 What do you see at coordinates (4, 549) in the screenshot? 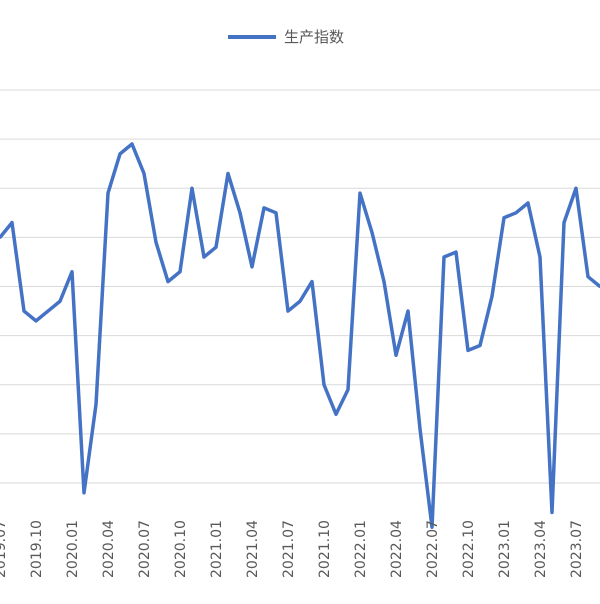
I see `x-tick-label: 2019.07` at bounding box center [4, 549].